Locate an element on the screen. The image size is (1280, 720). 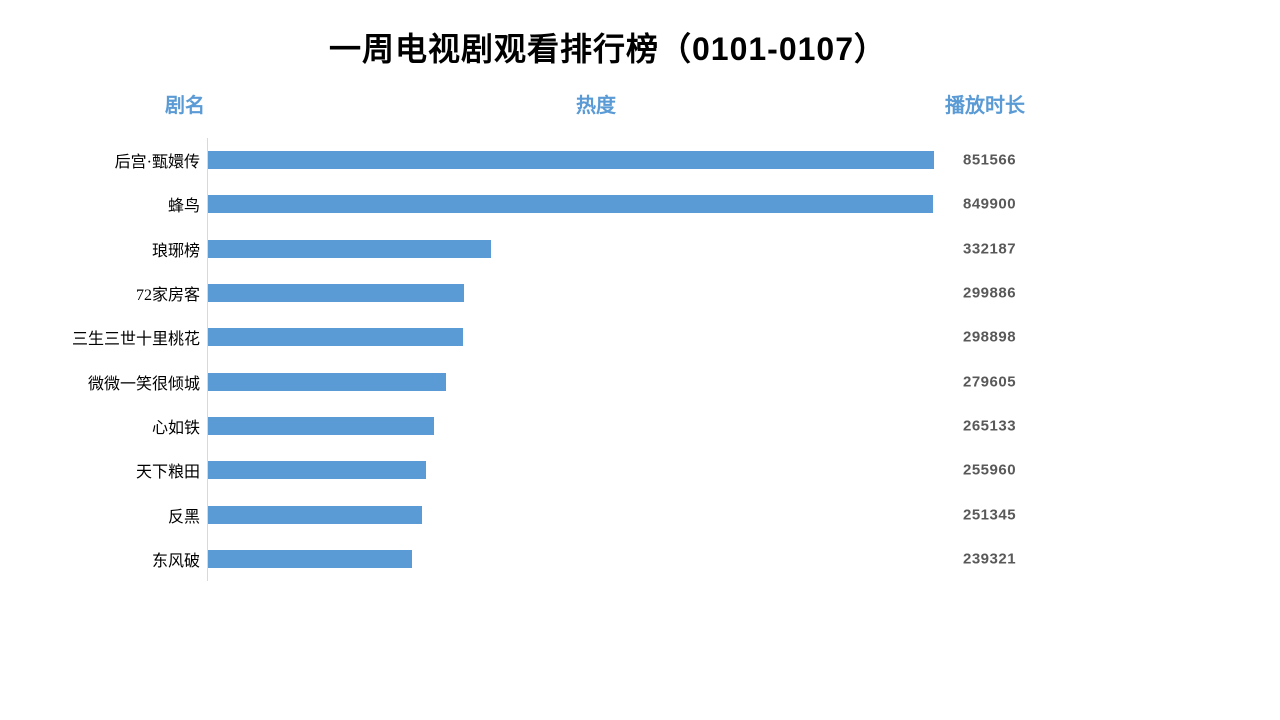
play-duration-value: 298898 is located at coordinates (990, 337).